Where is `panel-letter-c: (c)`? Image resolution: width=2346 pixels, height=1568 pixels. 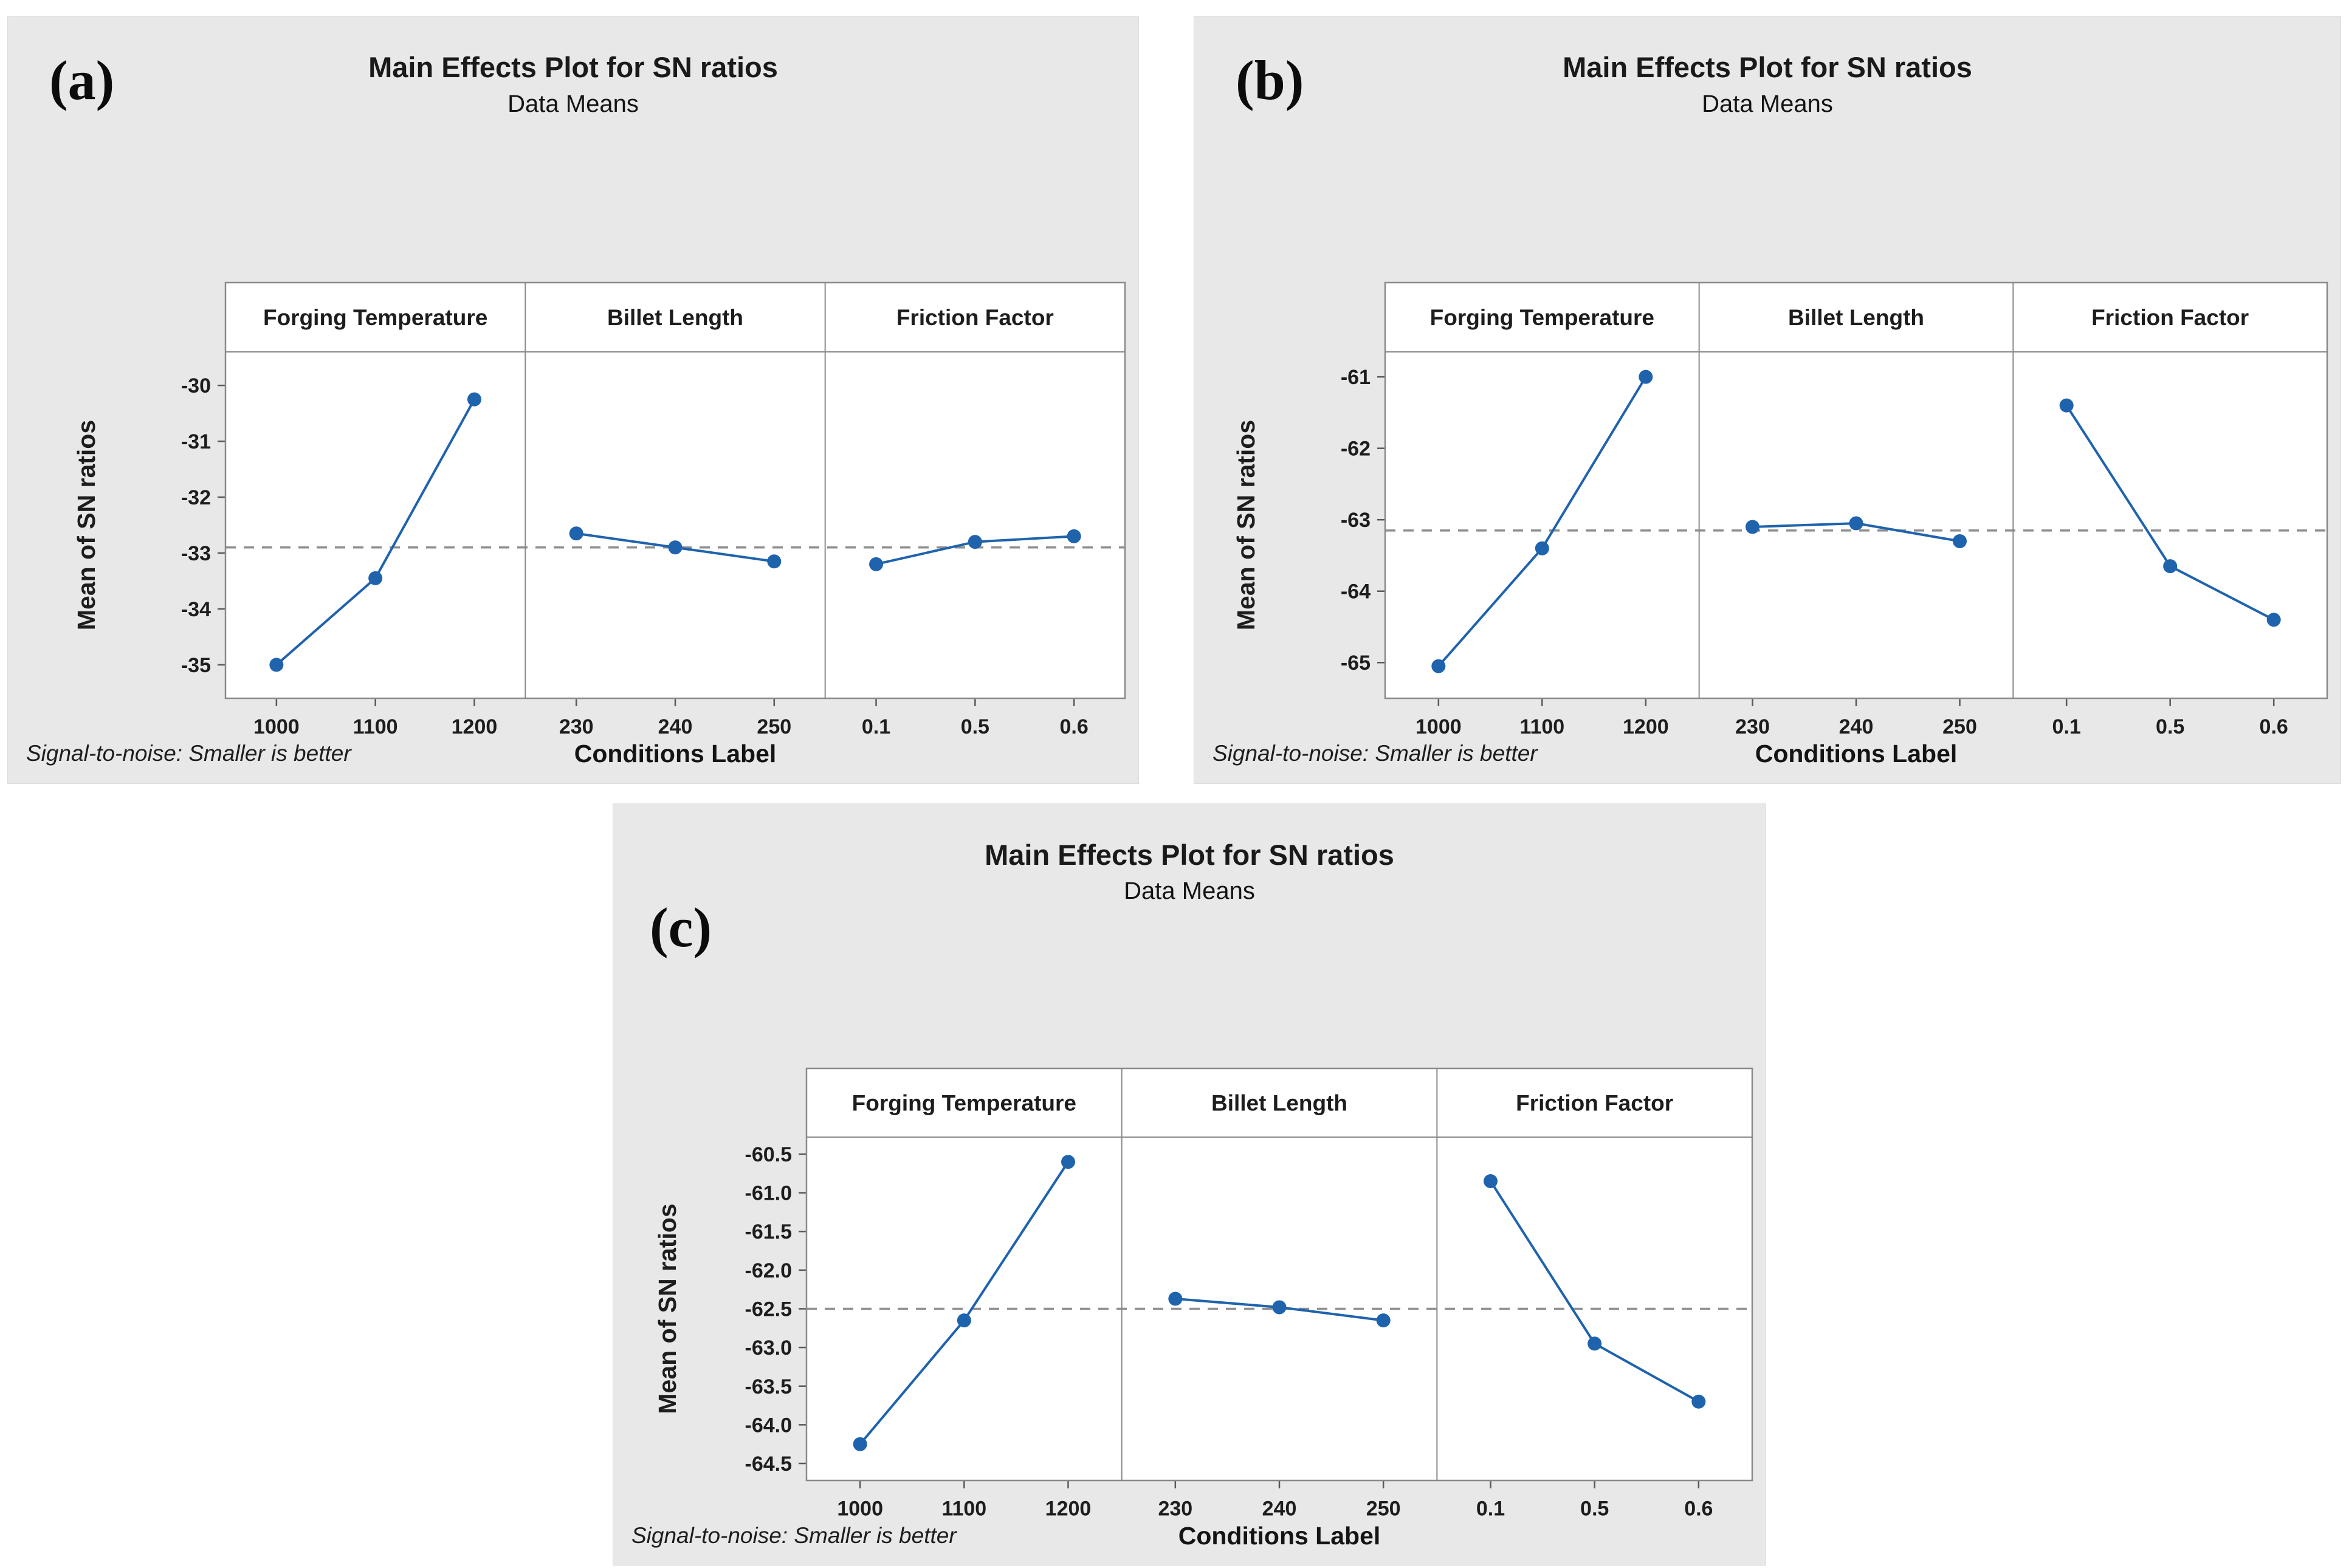
panel-letter-c: (c) is located at coordinates (681, 927).